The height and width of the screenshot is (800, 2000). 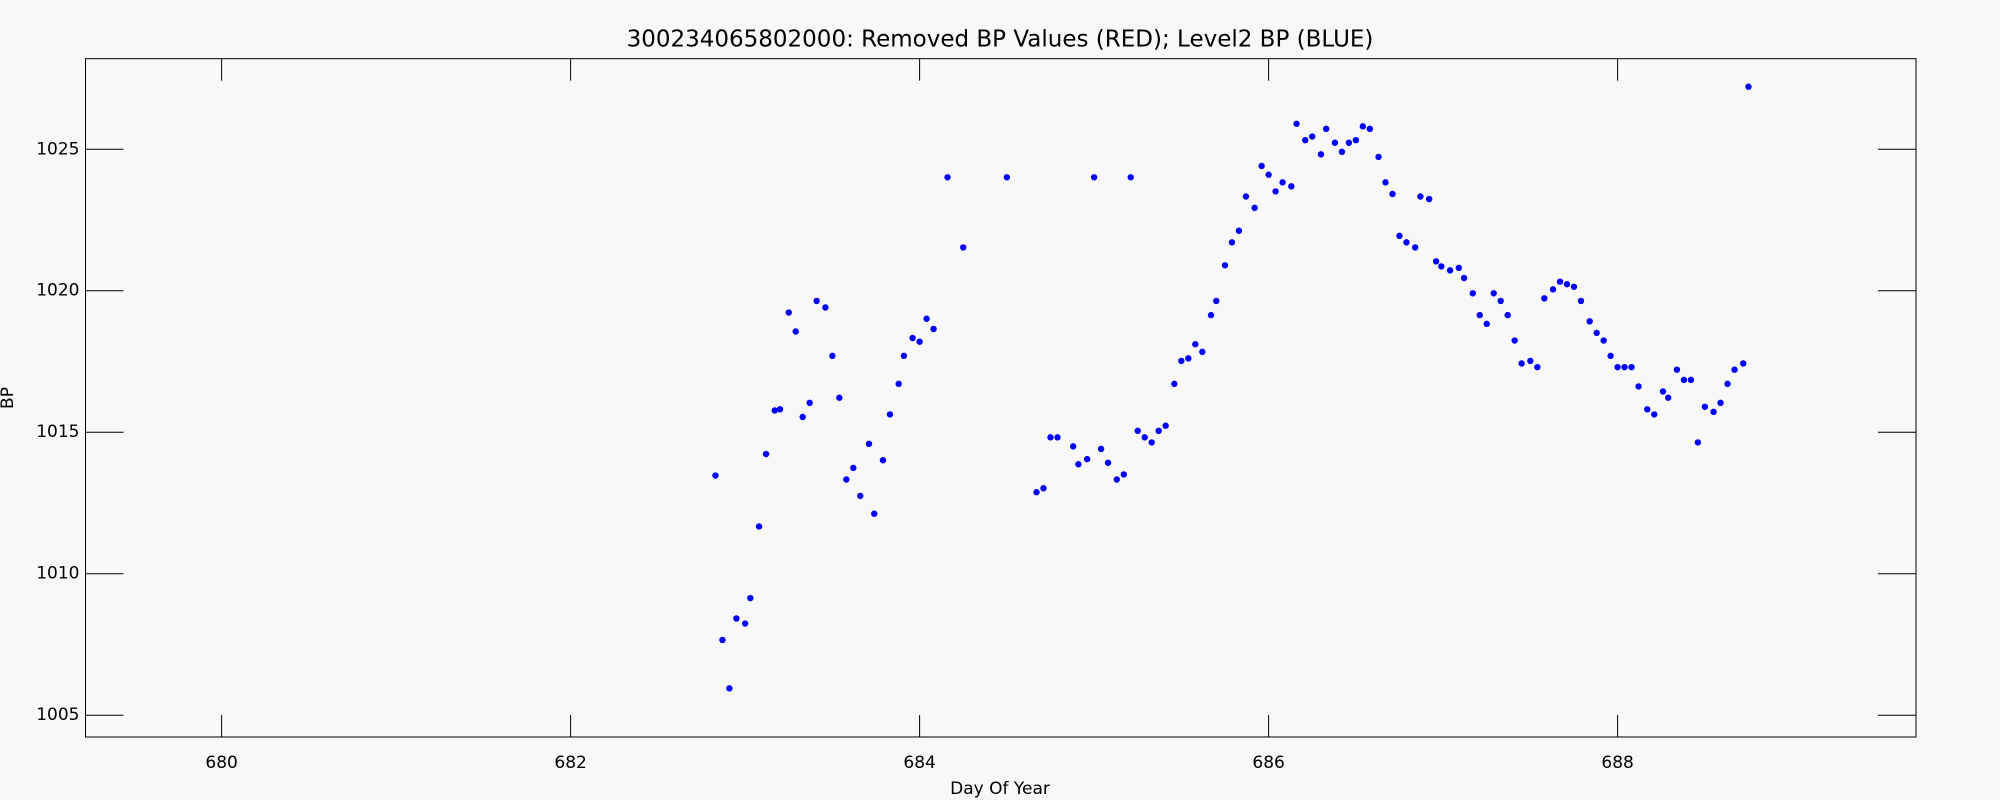 I want to click on x-tick-label: 682, so click(x=570, y=763).